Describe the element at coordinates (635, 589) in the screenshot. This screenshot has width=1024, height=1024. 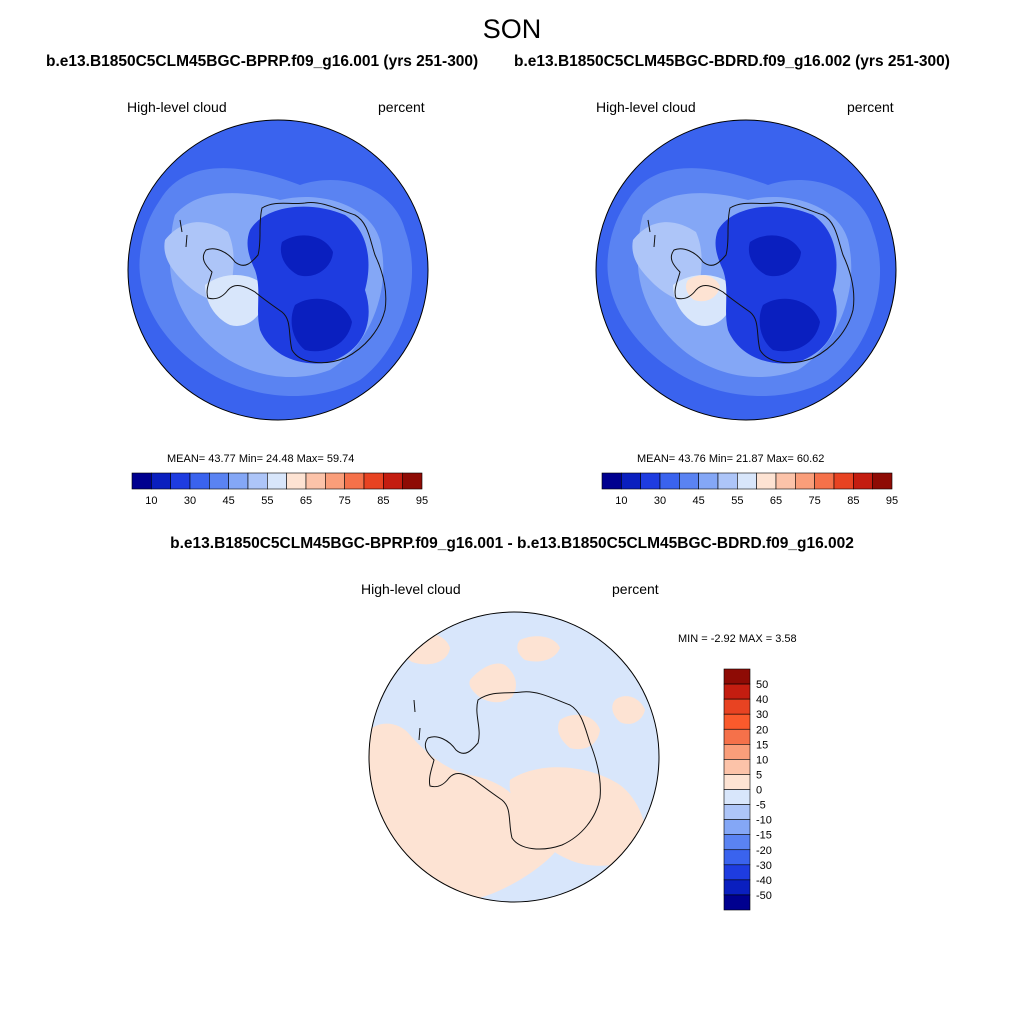
I see `panel3-units: percent` at that location.